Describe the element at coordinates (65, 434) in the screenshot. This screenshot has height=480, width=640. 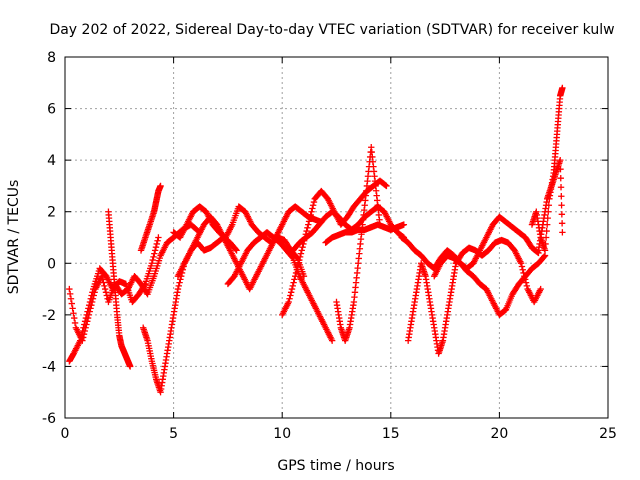
I see `x-tick-label: 0` at that location.